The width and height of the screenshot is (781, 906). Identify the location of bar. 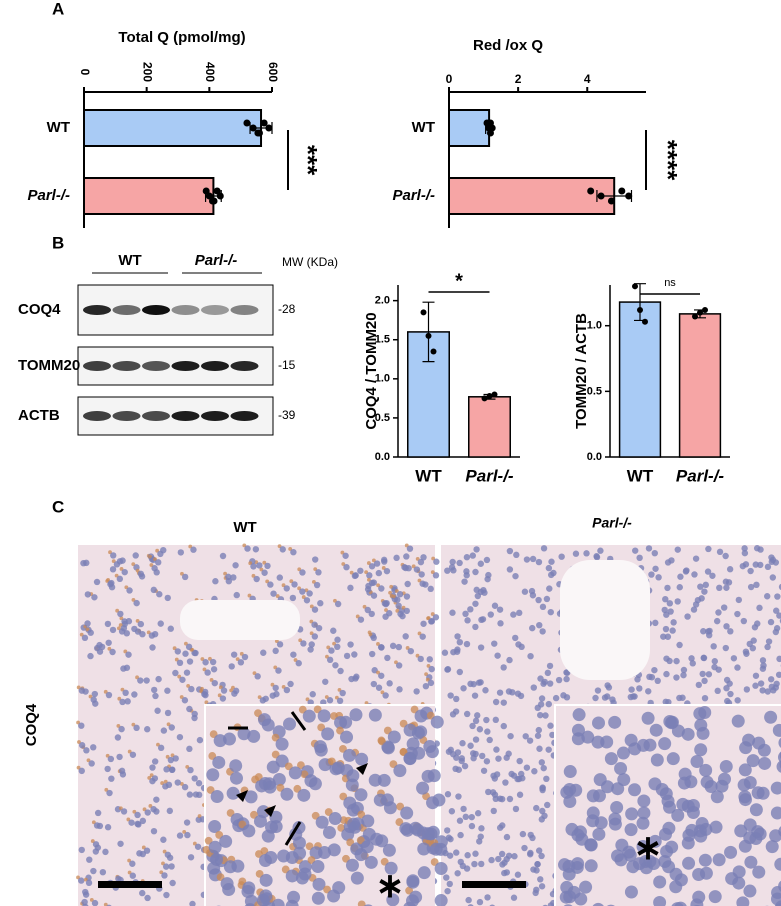
(469, 128).